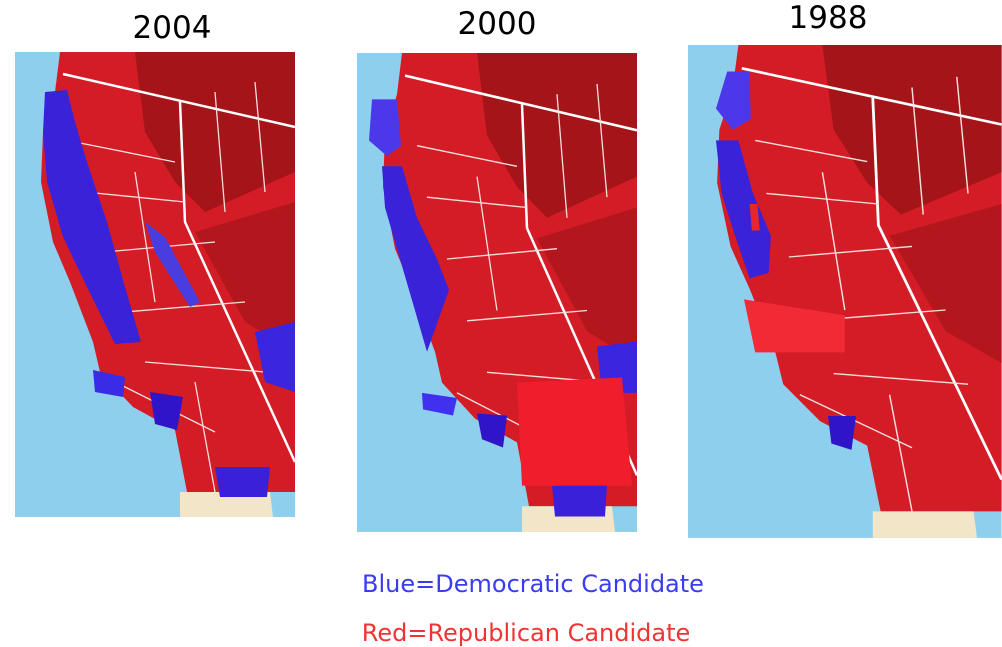 This screenshot has width=1002, height=647. Describe the element at coordinates (533, 584) in the screenshot. I see `legend-blue: Blue=Democratic Candidate` at that location.